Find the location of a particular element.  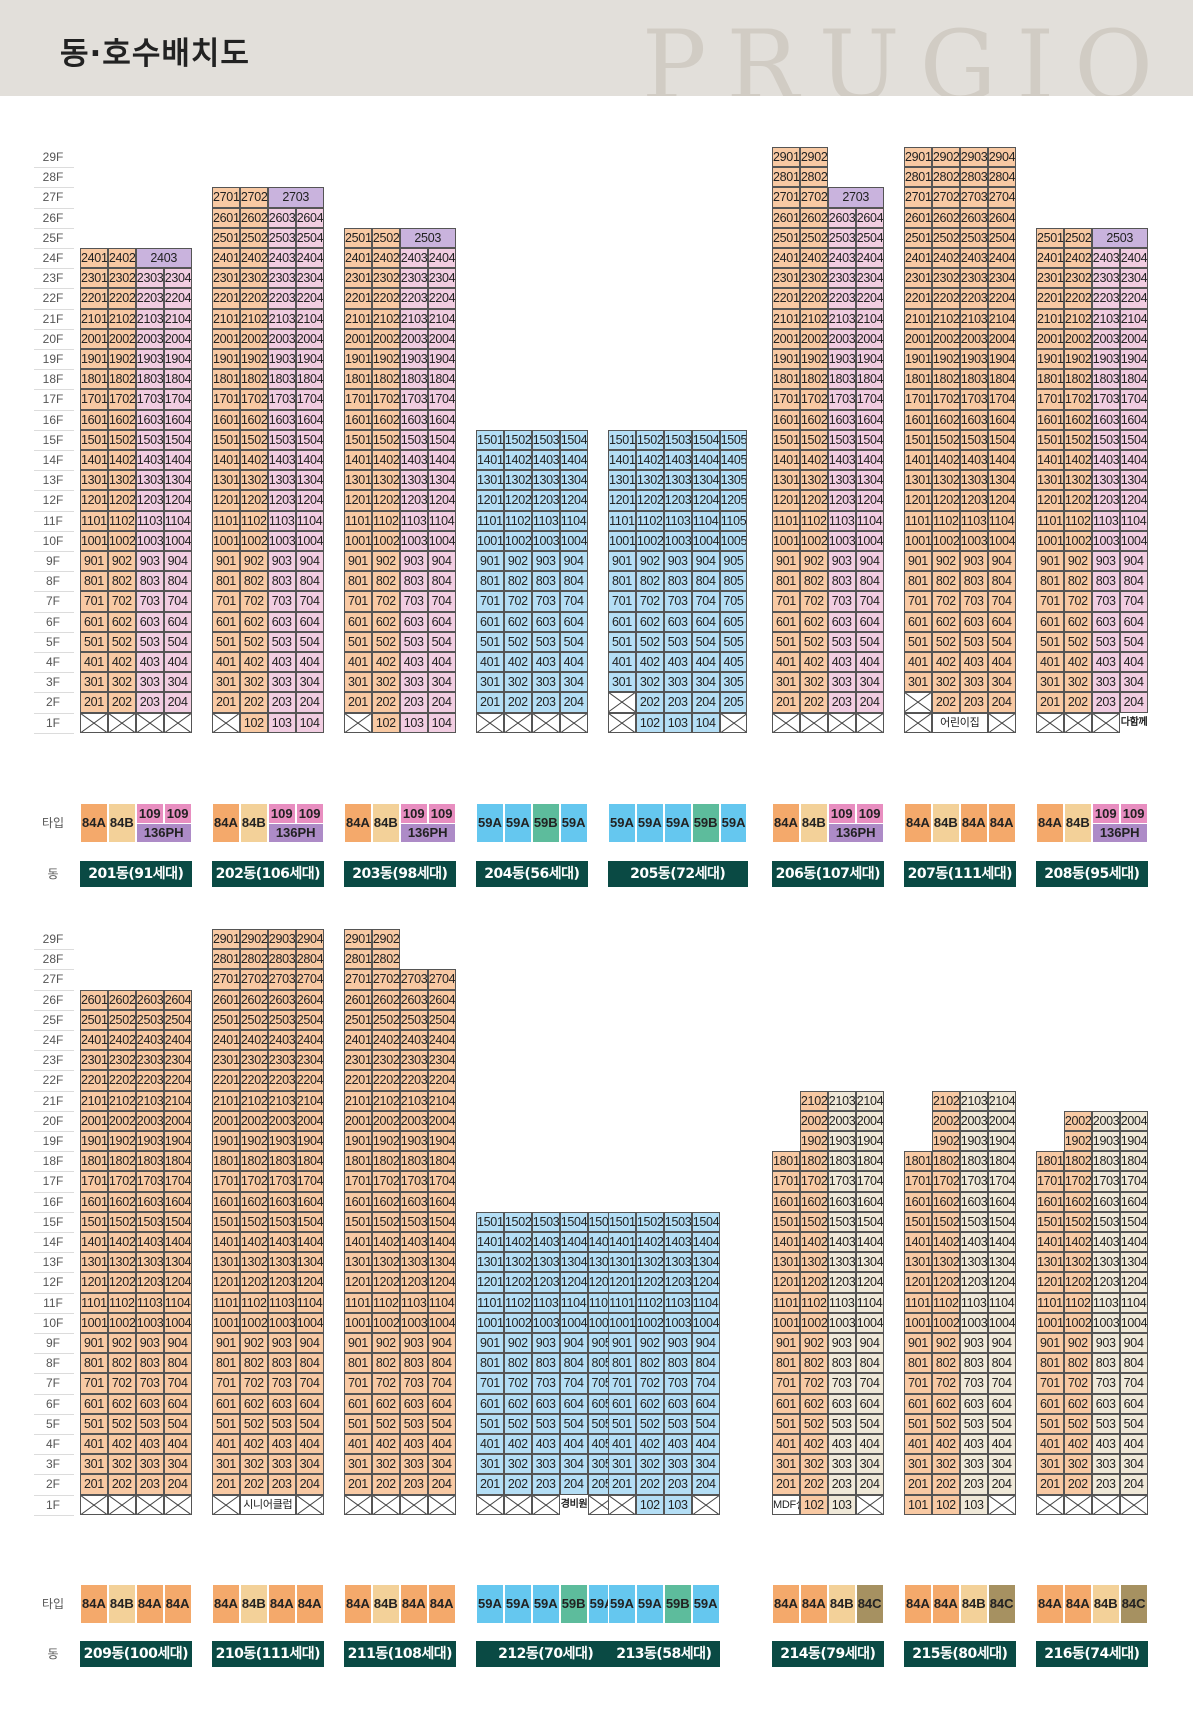

unit-cell: 1701 is located at coordinates (226, 1181).